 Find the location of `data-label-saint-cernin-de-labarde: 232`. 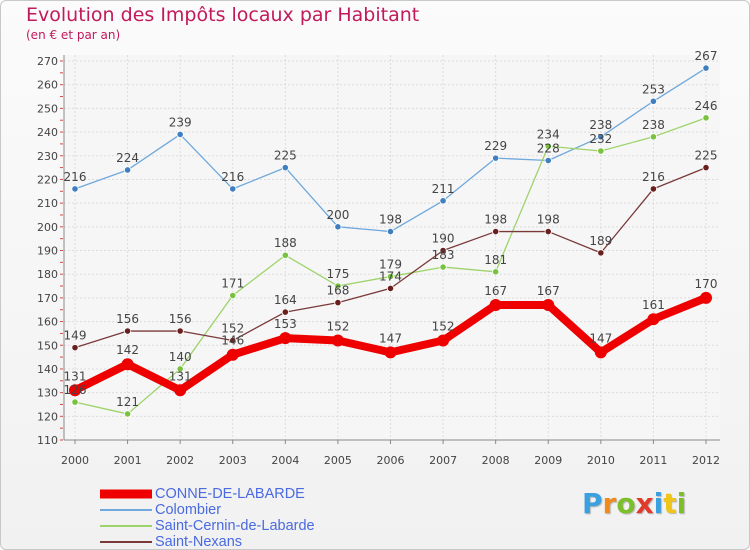

data-label-saint-cernin-de-labarde: 232 is located at coordinates (600, 139).